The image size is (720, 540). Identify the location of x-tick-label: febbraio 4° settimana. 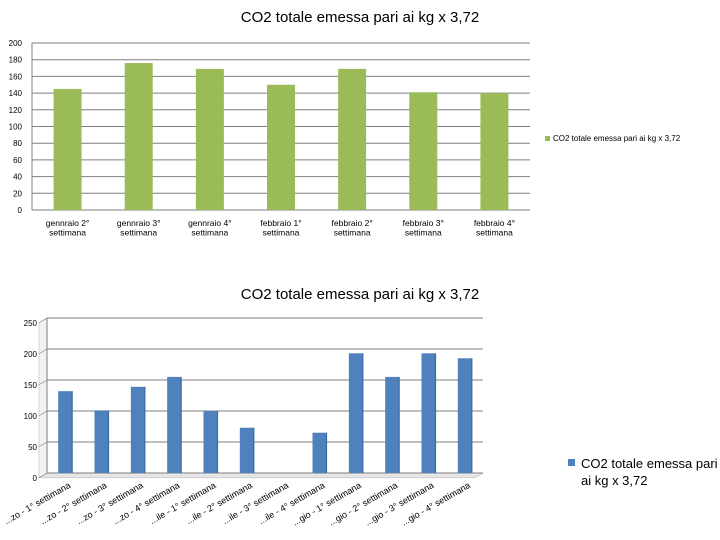
(494, 228).